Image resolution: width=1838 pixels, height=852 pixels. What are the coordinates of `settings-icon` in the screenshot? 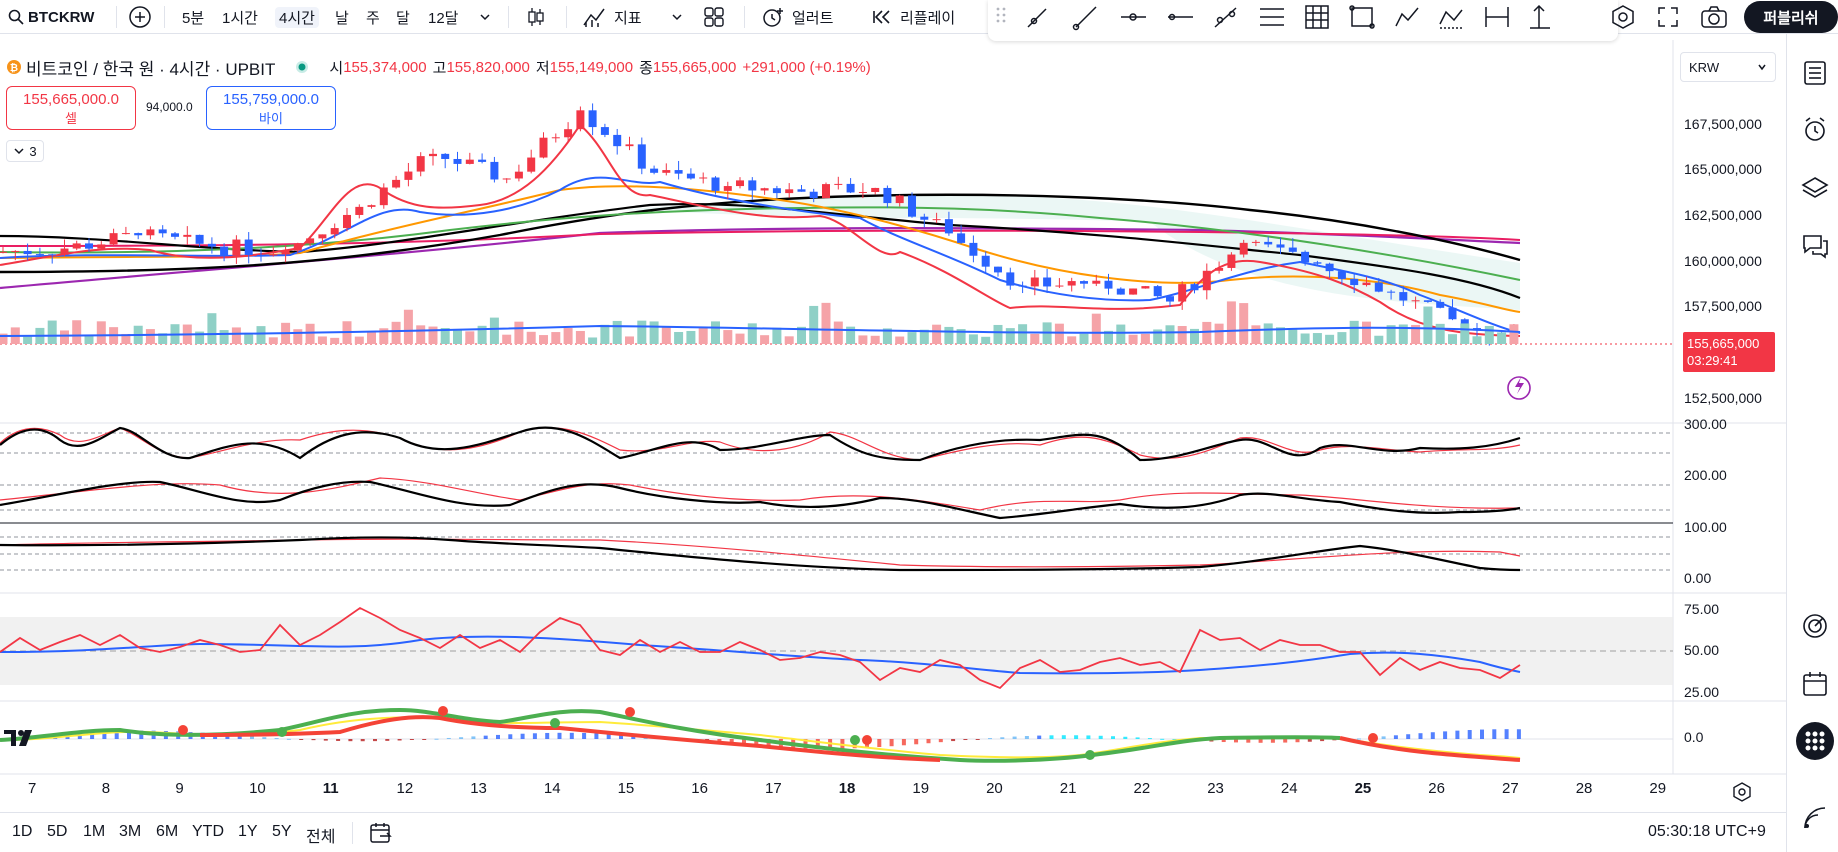 It's located at (1742, 792).